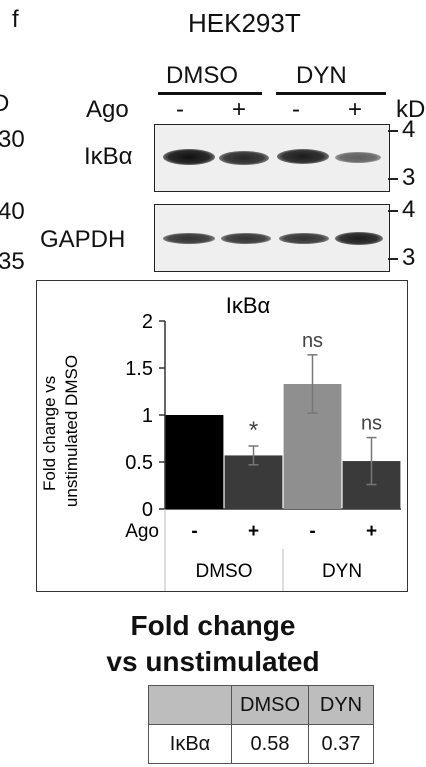 This screenshot has height=767, width=426. What do you see at coordinates (147, 510) in the screenshot?
I see `chart-y-tick-label: 0` at bounding box center [147, 510].